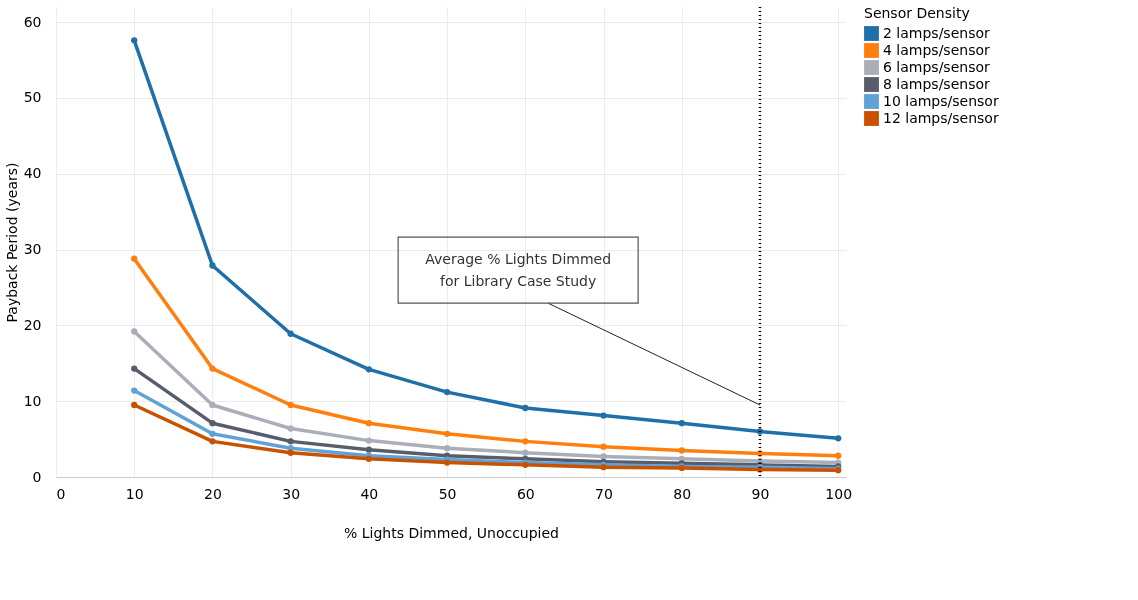  What do you see at coordinates (134, 493) in the screenshot?
I see `x-tick-label: 10` at bounding box center [134, 493].